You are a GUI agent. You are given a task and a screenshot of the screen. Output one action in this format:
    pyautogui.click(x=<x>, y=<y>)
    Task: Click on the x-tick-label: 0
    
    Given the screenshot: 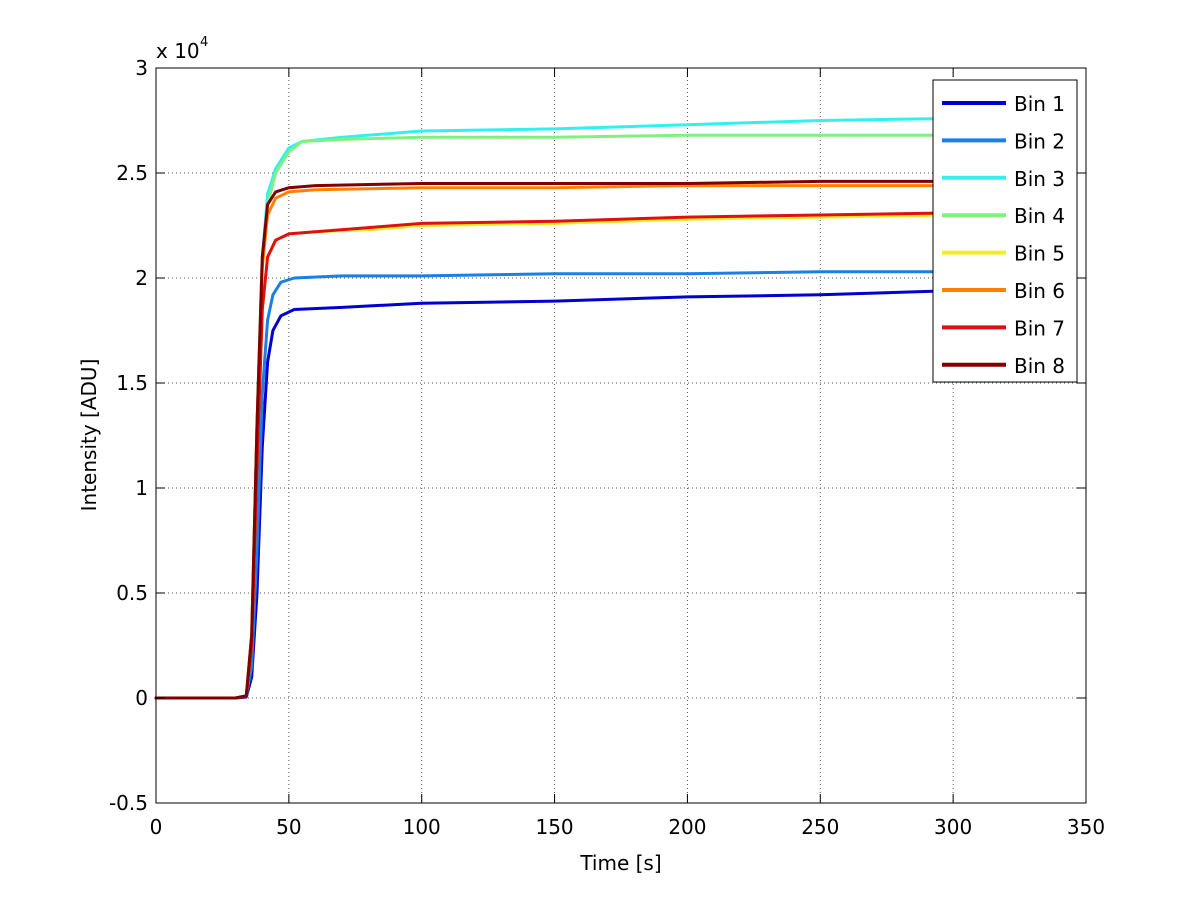 What is the action you would take?
    pyautogui.click(x=156, y=827)
    